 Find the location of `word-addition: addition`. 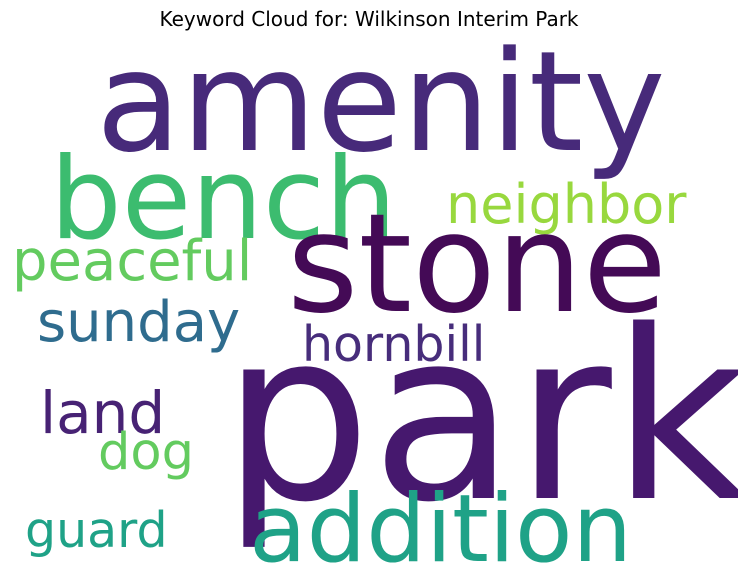

word-addition: addition is located at coordinates (441, 529).